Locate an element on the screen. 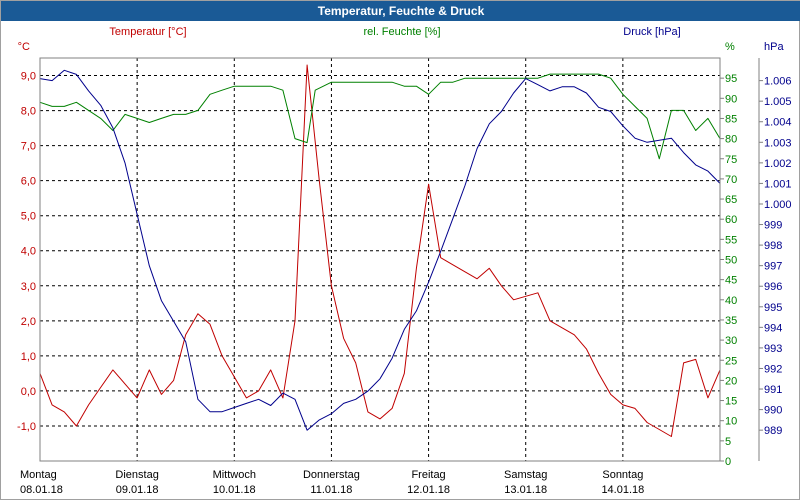 The width and height of the screenshot is (800, 500). temperature-tick-label: 3,0 is located at coordinates (28, 287).